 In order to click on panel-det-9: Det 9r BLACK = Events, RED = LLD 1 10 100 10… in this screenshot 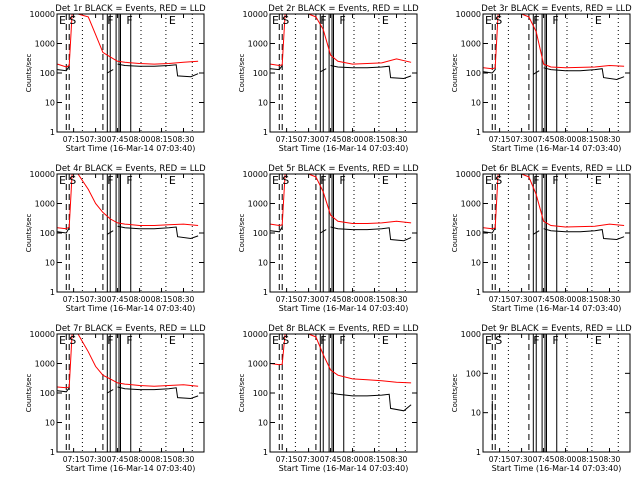, I will do `click(541, 398)`.